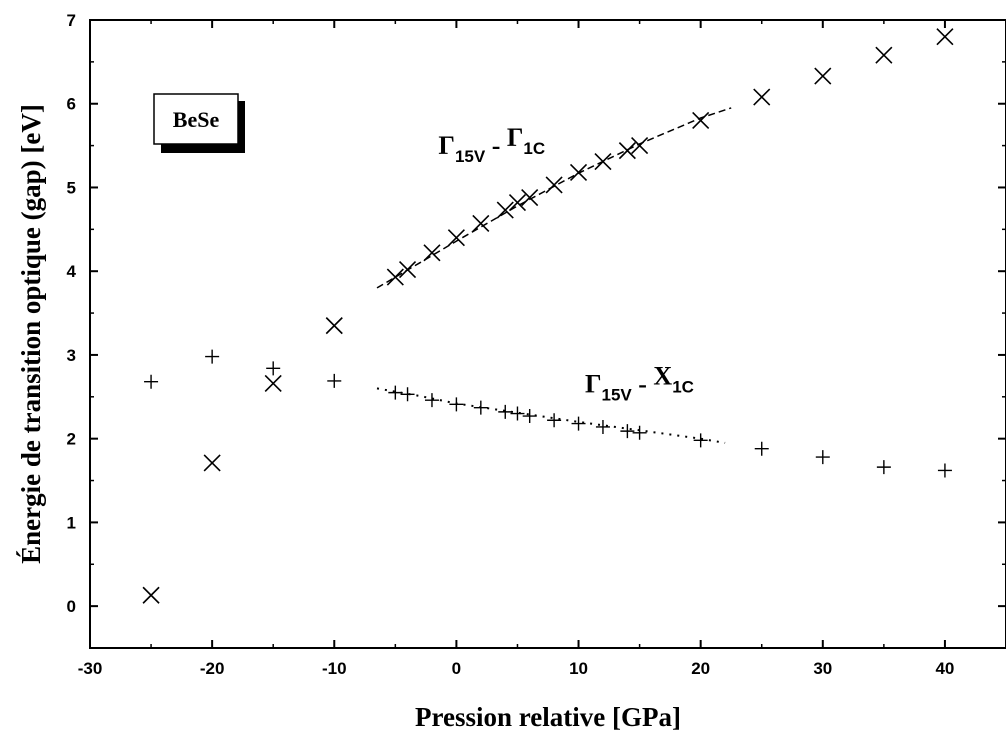 The height and width of the screenshot is (736, 1006). I want to click on badge-label: BeSe, so click(196, 119).